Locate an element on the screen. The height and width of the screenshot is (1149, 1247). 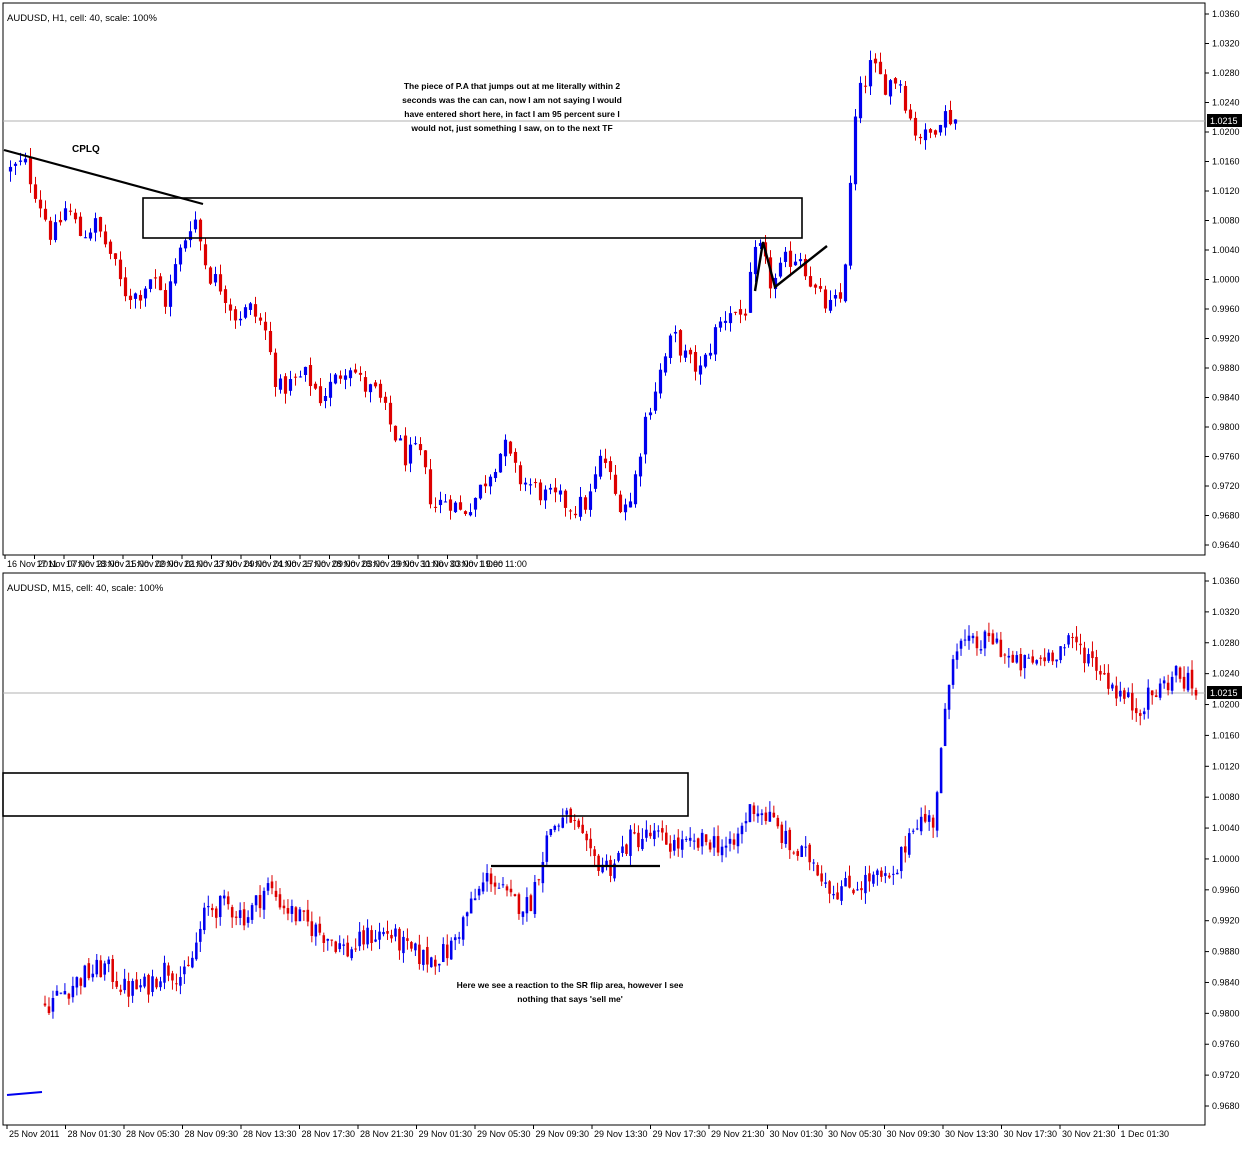
h1-y-tick-label: 0.9920 is located at coordinates (1226, 339).